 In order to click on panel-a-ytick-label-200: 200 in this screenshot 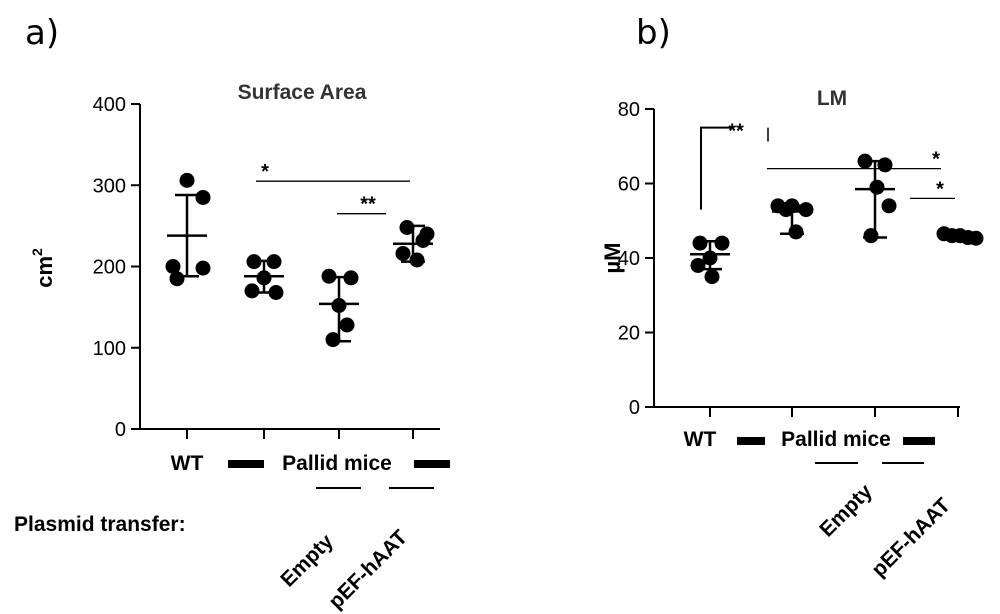, I will do `click(109, 268)`.